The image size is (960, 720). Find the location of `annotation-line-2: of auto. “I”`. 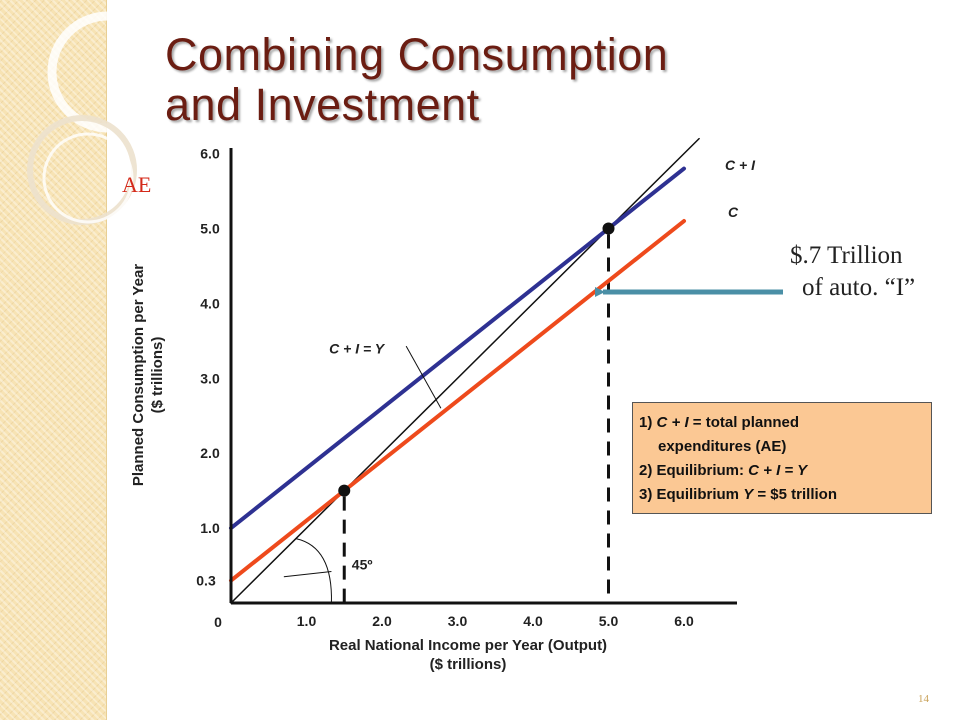

annotation-line-2: of auto. “I” is located at coordinates (859, 287).